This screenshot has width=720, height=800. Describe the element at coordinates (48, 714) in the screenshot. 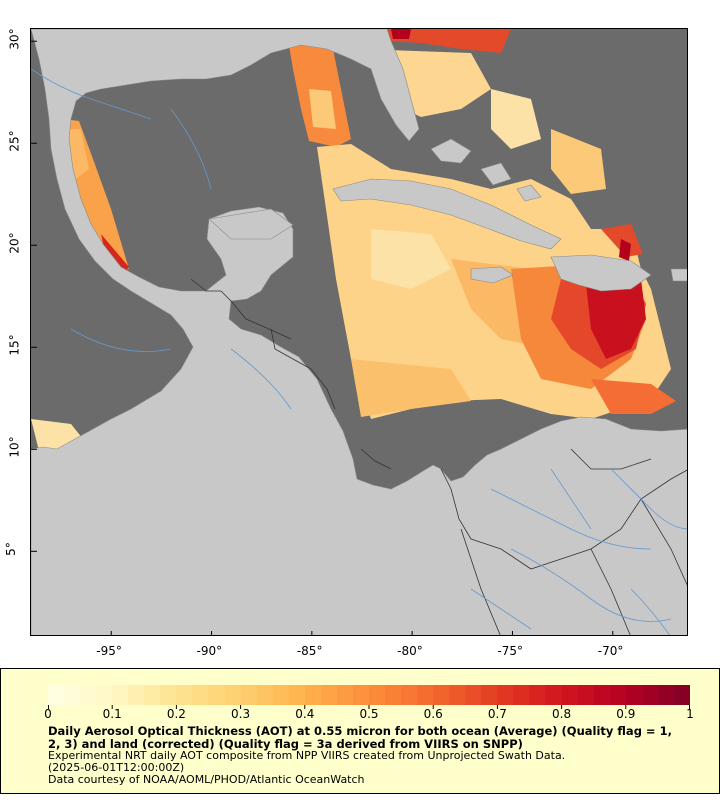

I see `colorbar-tick-label: 0` at that location.